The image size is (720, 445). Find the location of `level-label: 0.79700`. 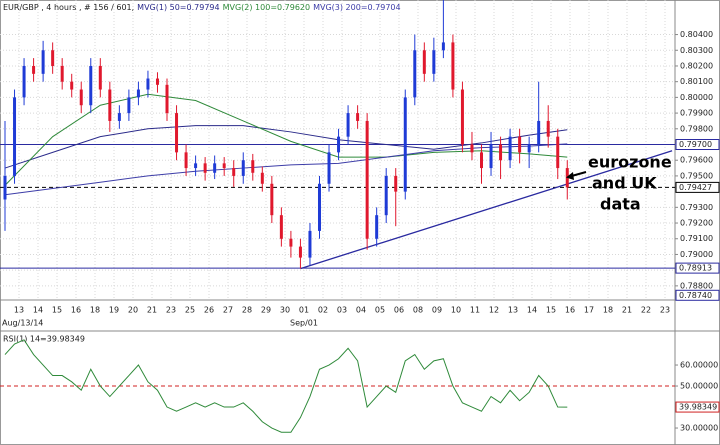

level-label: 0.79700 is located at coordinates (695, 144).